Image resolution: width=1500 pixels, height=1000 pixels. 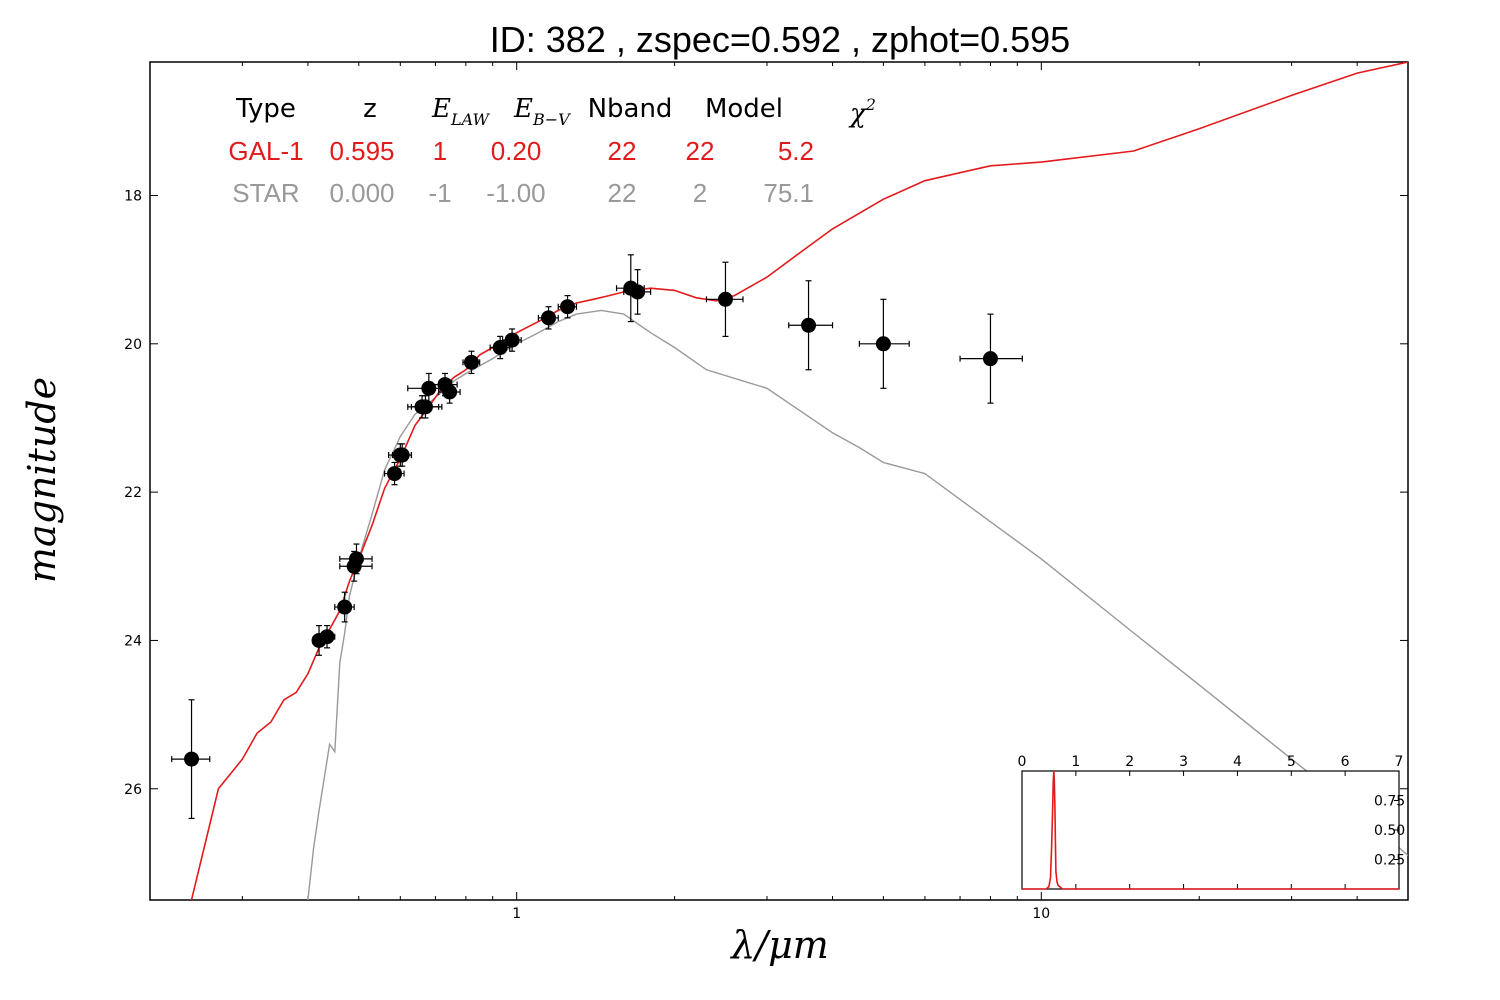 I want to click on inset-y-tick-label: 0.50, so click(x=1389, y=831).